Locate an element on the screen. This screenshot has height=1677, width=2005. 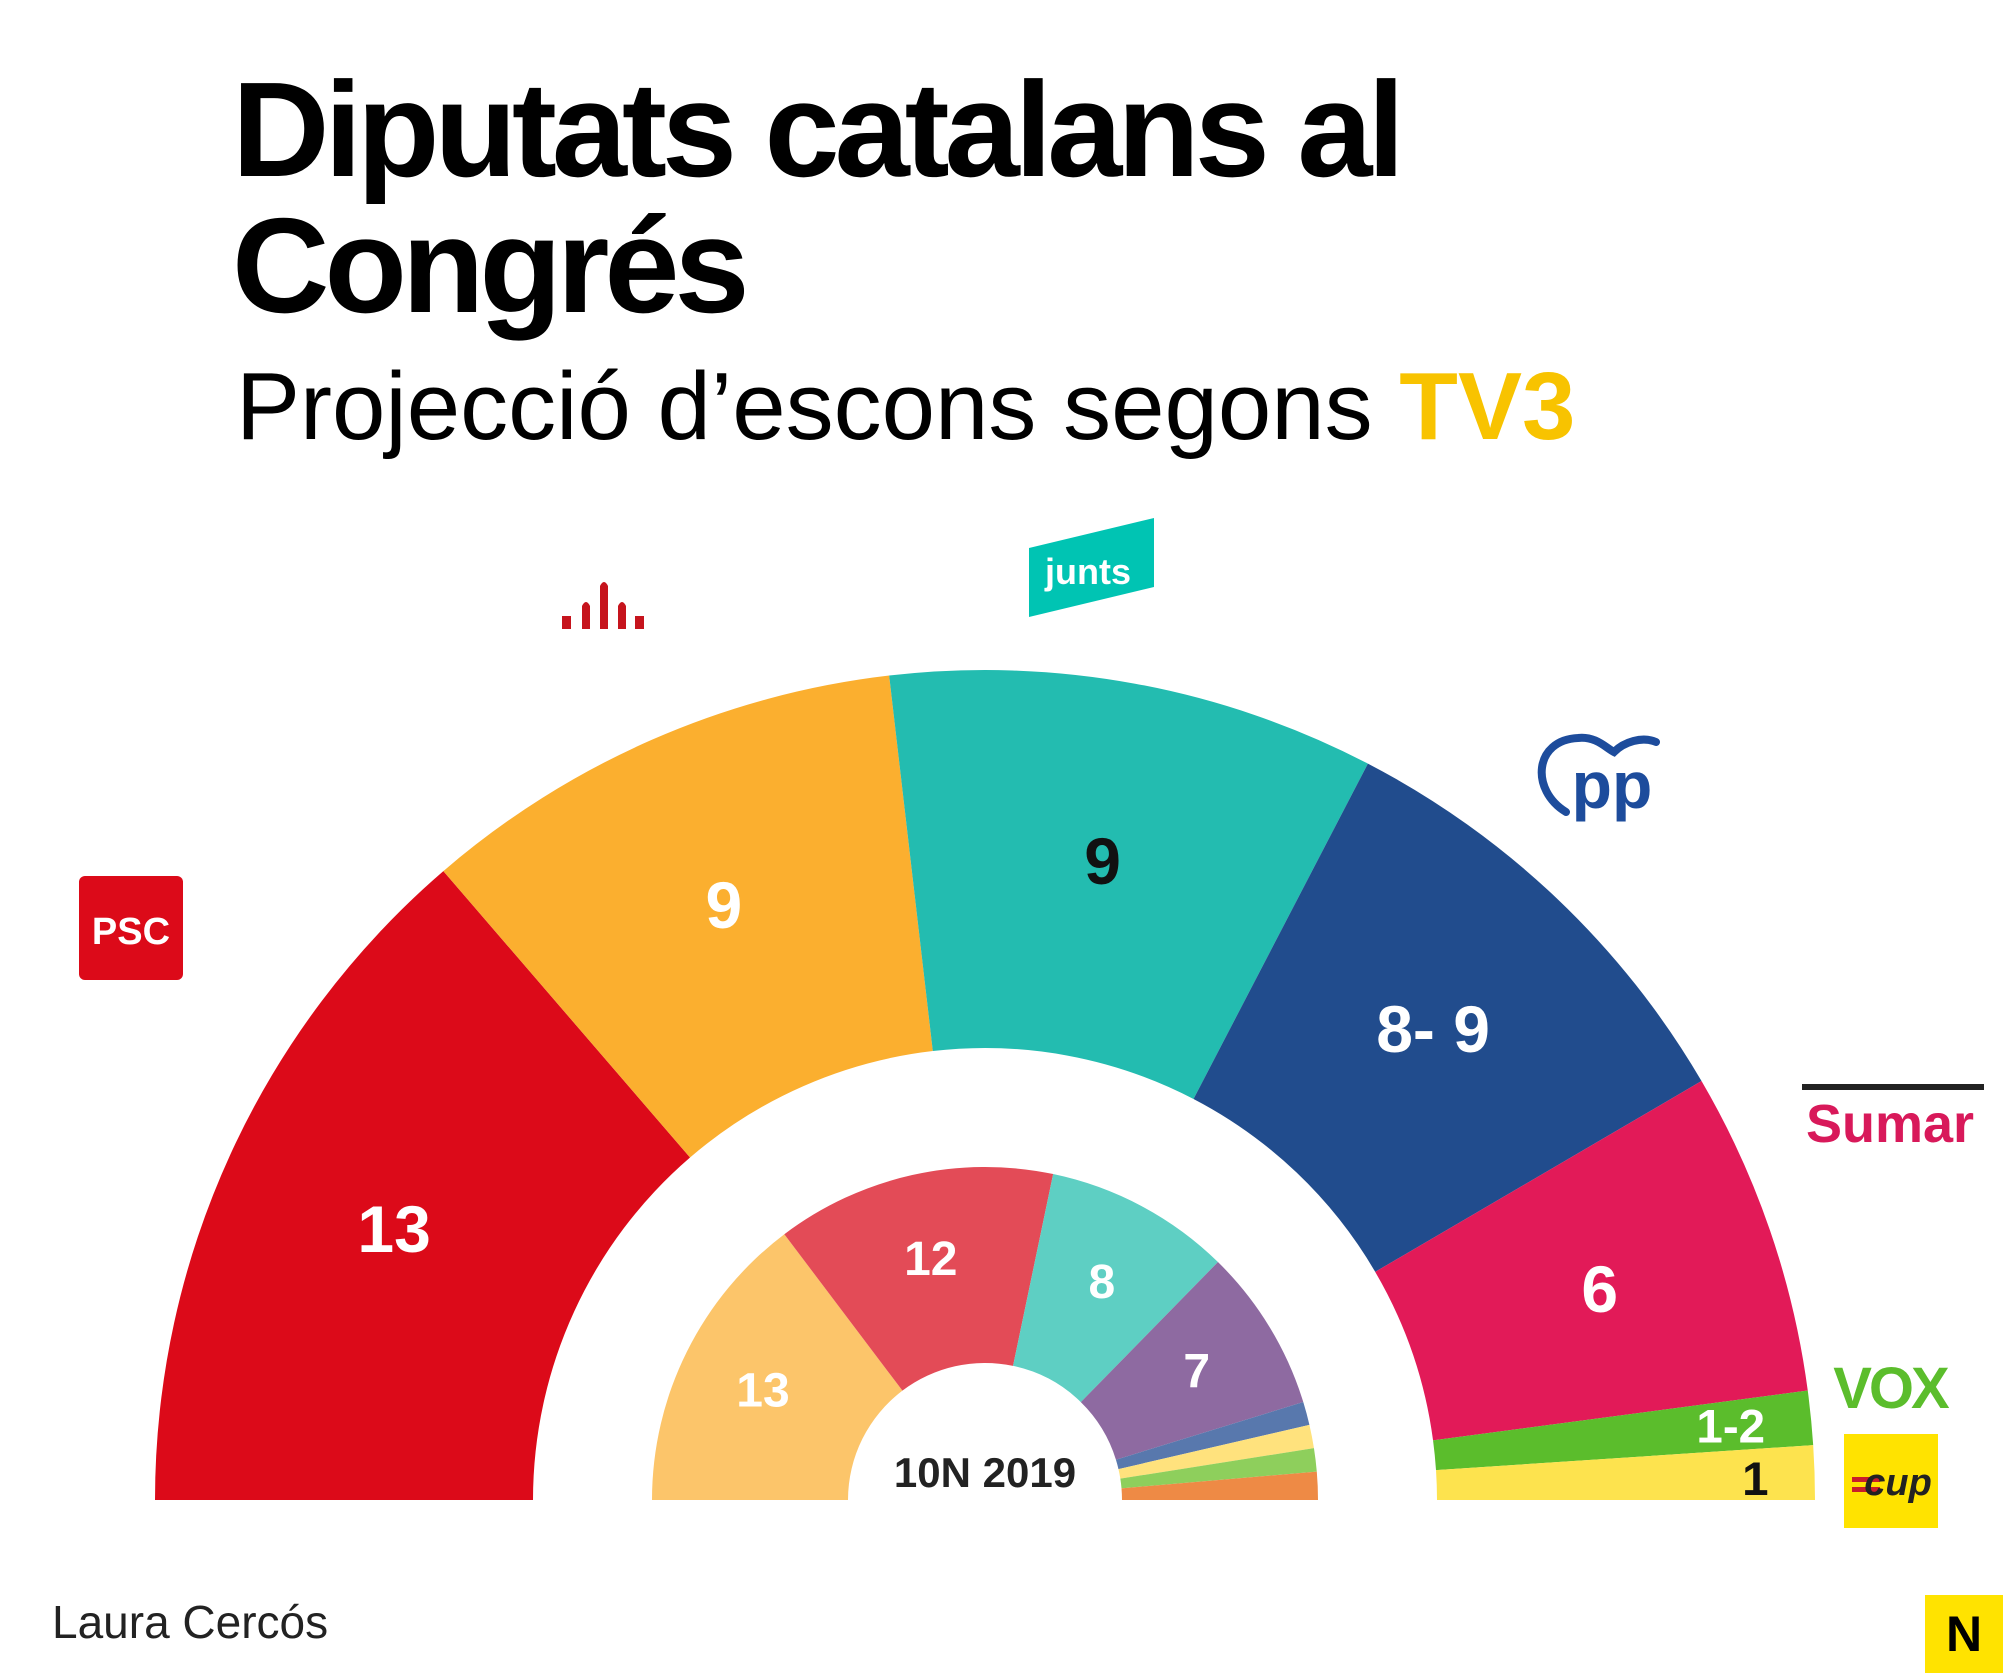
svg-text: junts is located at coordinates (1087, 571).